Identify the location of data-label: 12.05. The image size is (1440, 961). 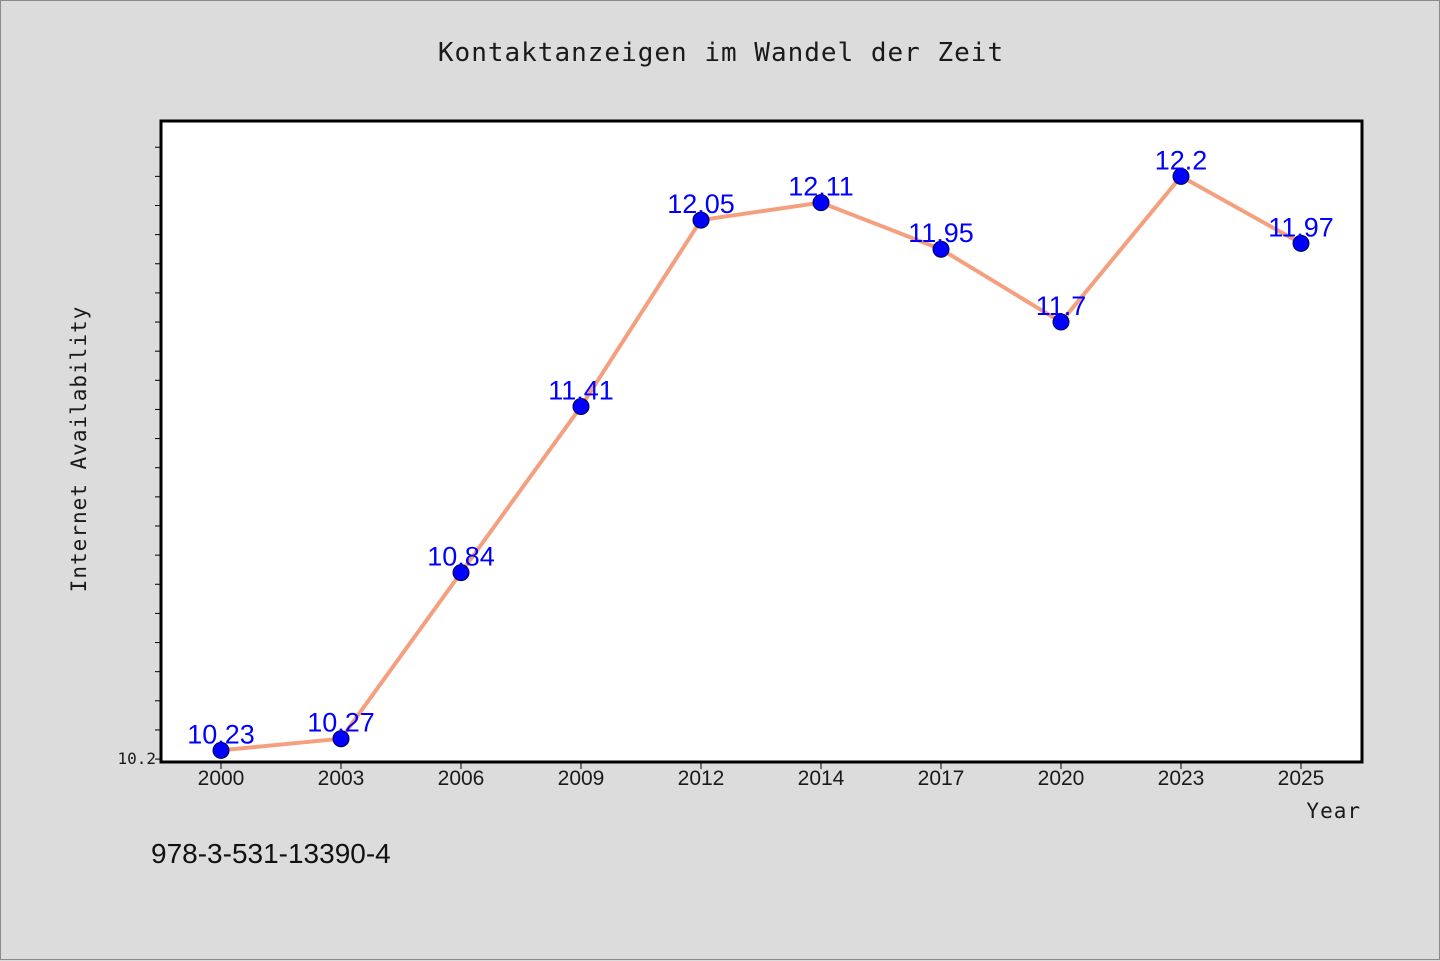
(701, 204).